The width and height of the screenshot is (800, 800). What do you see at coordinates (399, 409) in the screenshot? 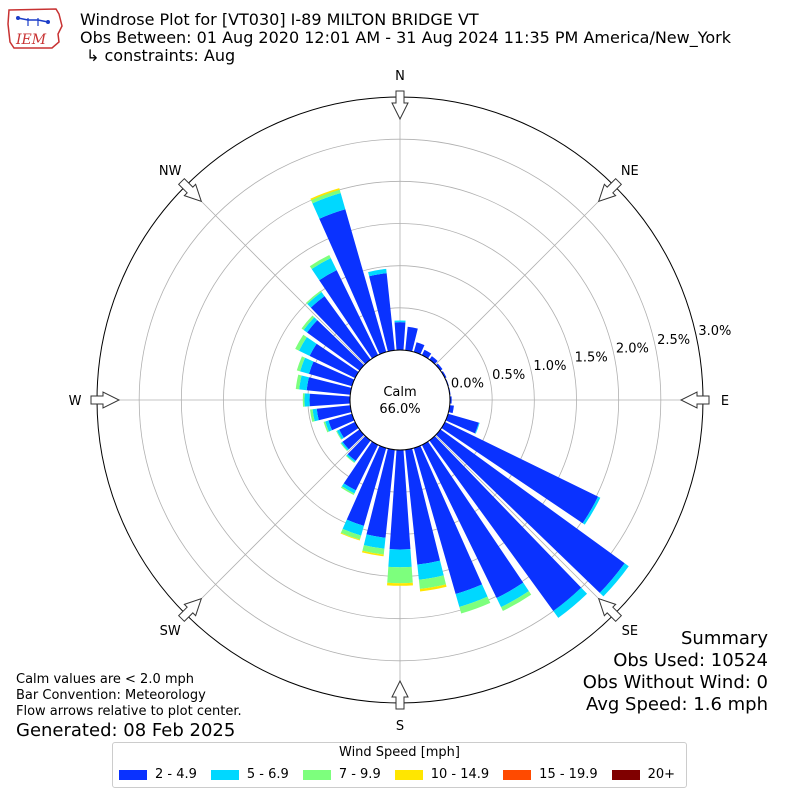
I see `calm-value: 66.0%` at bounding box center [399, 409].